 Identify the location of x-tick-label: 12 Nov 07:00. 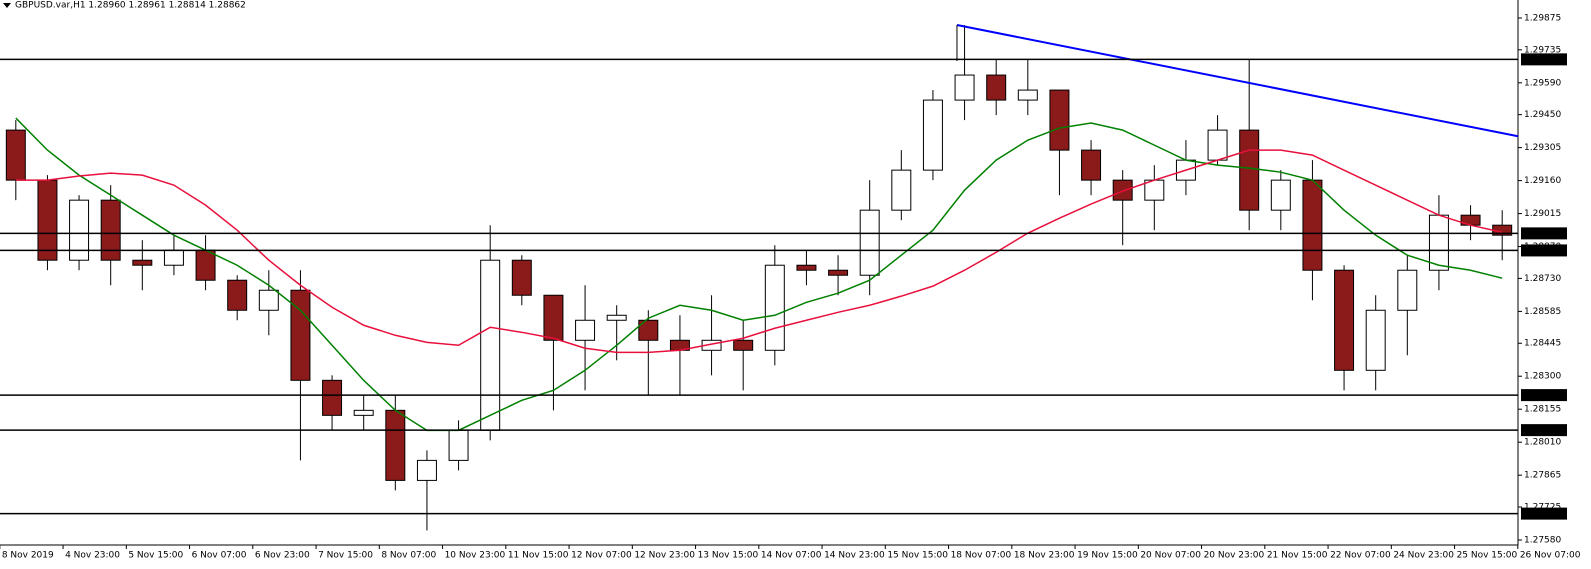
(601, 556).